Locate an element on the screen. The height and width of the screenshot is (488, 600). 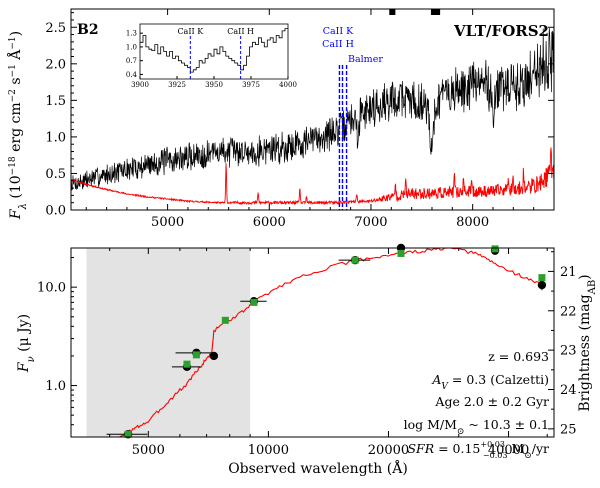
redshift-annotation: z = 0.693 is located at coordinates (518, 356).